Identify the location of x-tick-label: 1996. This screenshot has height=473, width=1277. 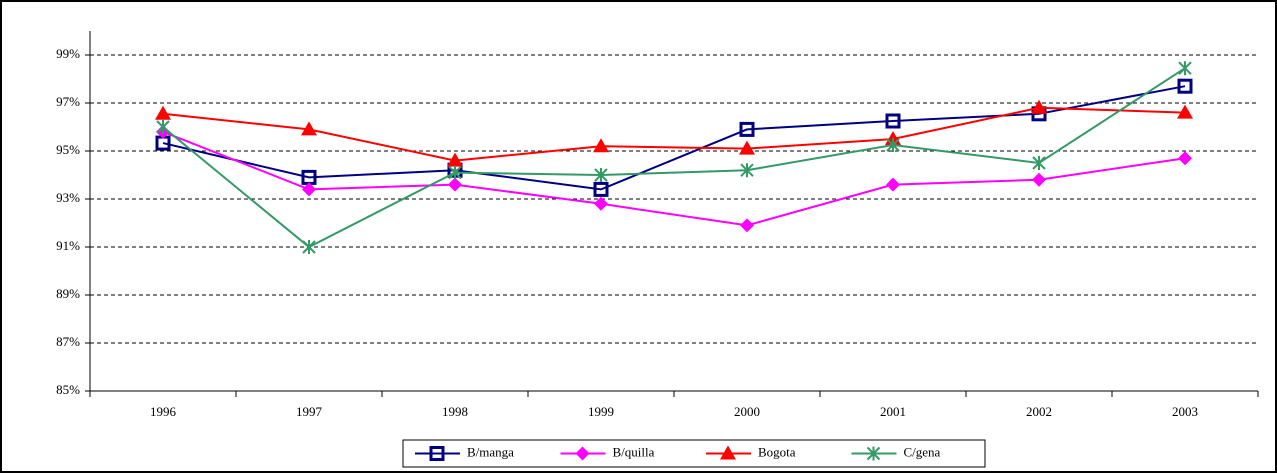
(163, 411).